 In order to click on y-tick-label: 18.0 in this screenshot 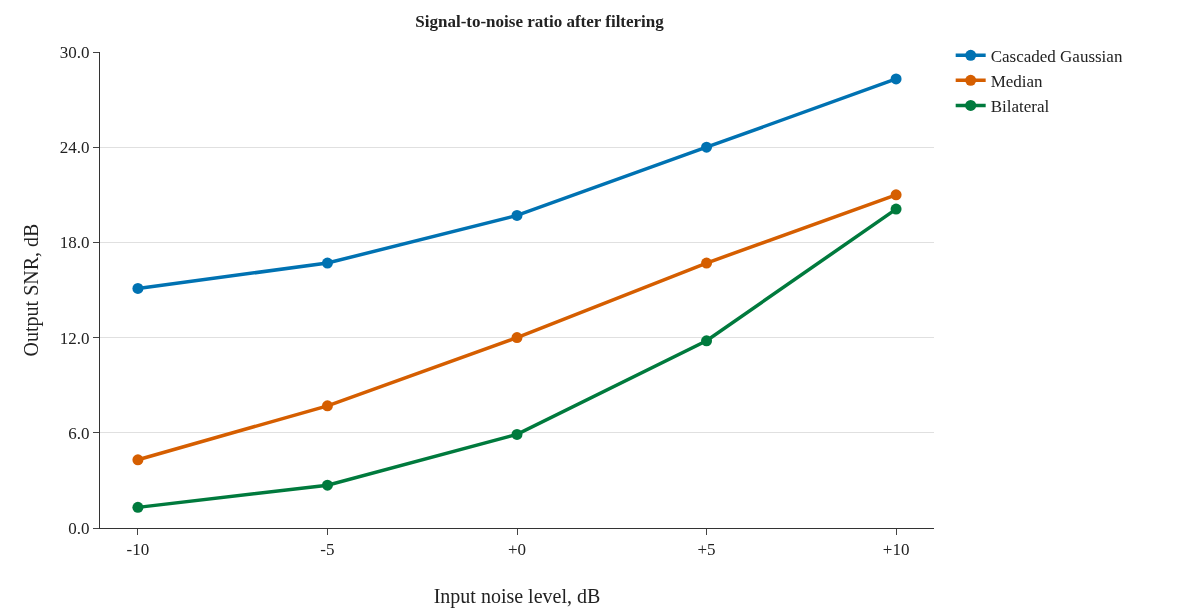, I will do `click(74, 243)`.